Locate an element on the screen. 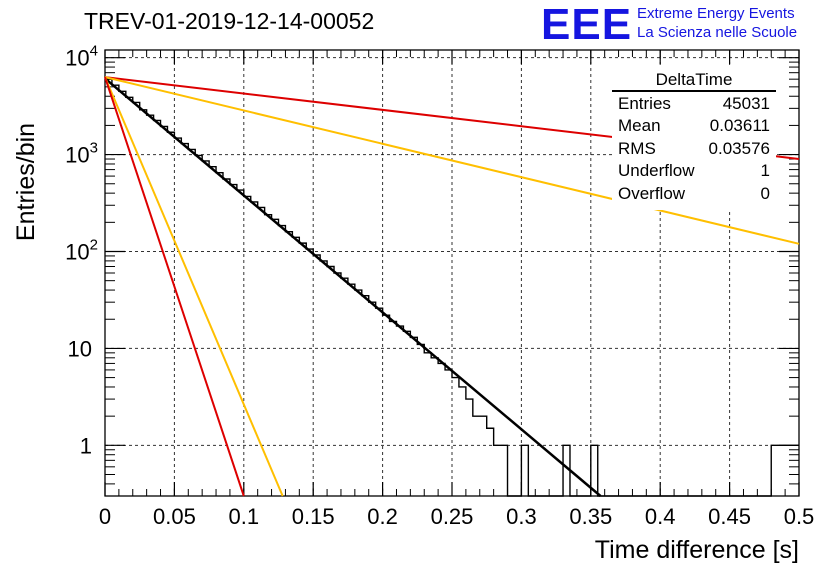 Image resolution: width=836 pixels, height=572 pixels. stats-label: Underflow is located at coordinates (656, 170).